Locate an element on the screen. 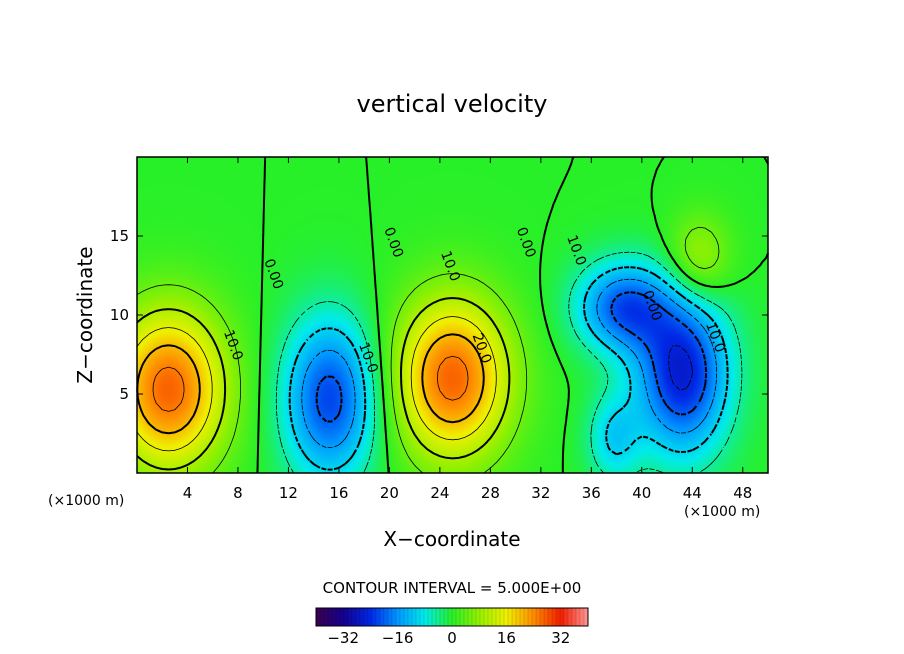 Image resolution: width=904 pixels, height=654 pixels. x-tick-label: 28 is located at coordinates (490, 493).